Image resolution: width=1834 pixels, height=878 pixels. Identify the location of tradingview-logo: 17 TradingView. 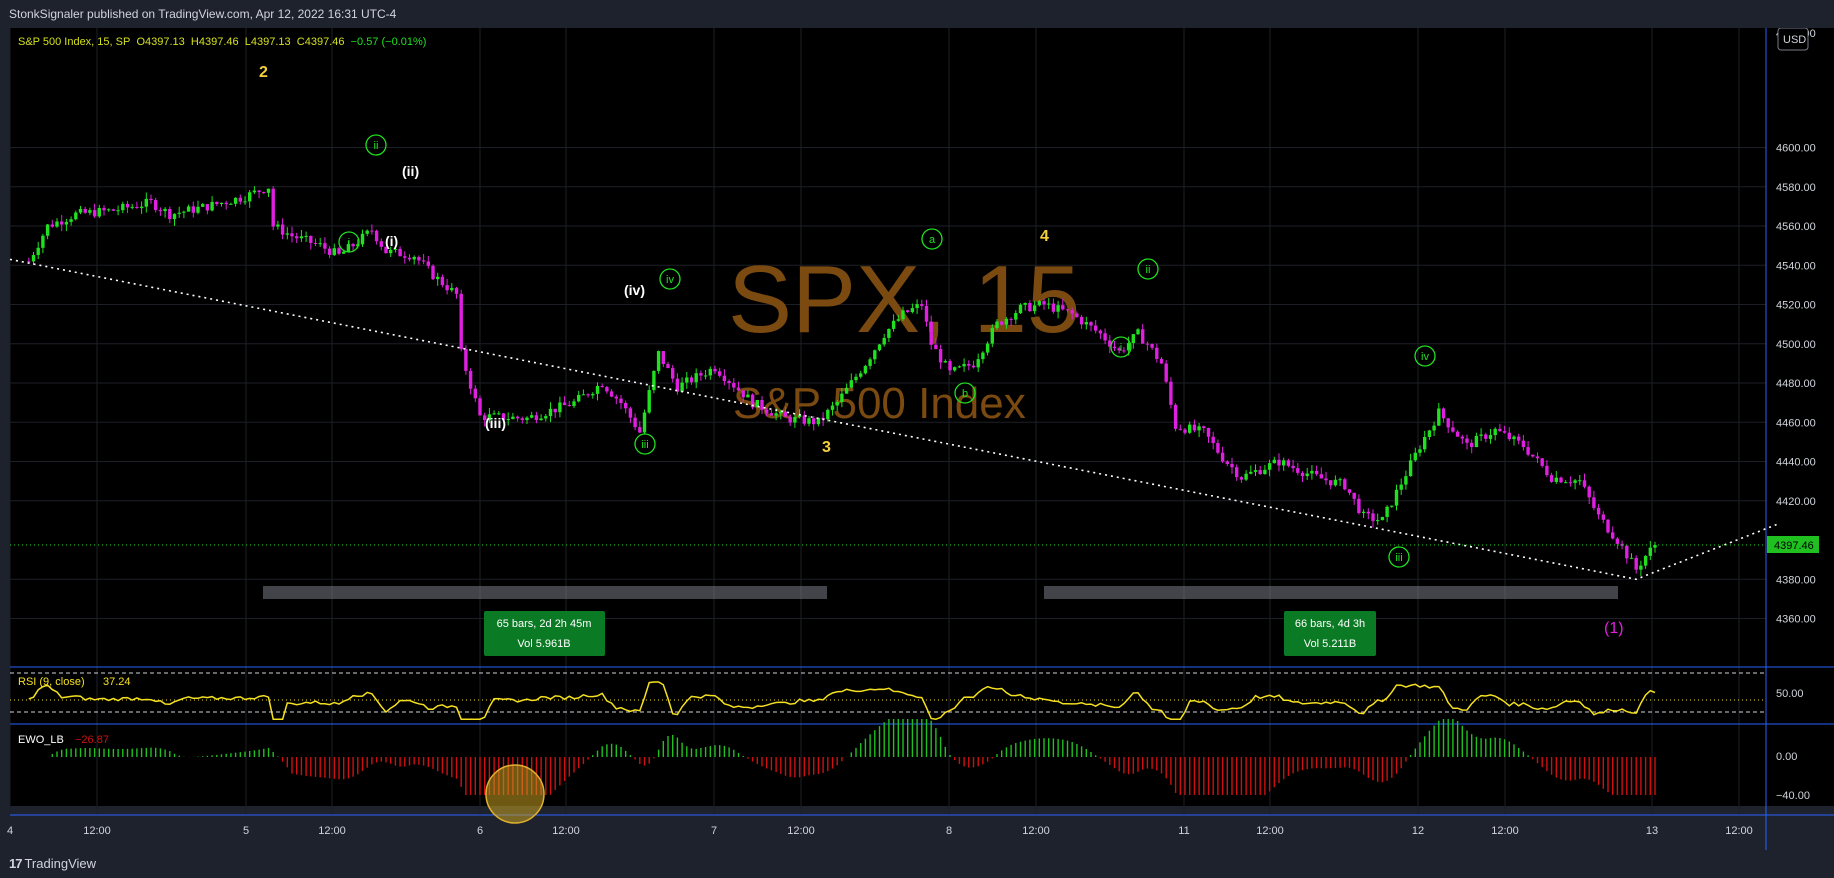
(53, 863).